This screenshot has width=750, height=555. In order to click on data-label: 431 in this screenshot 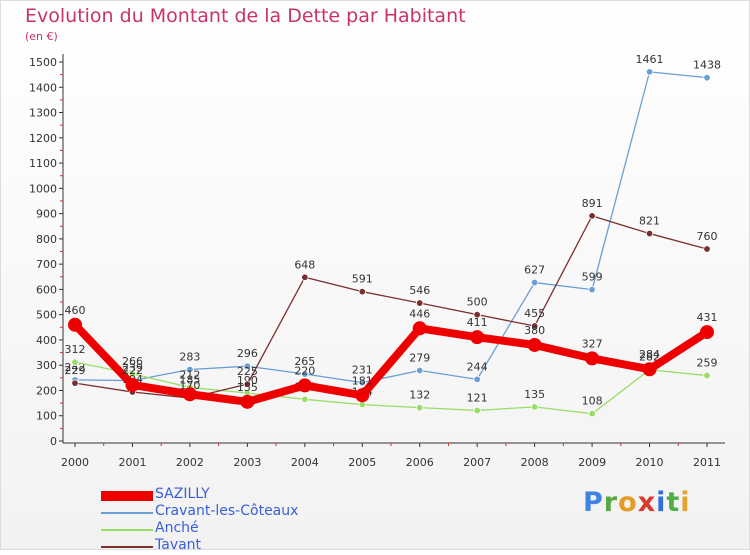, I will do `click(707, 317)`.